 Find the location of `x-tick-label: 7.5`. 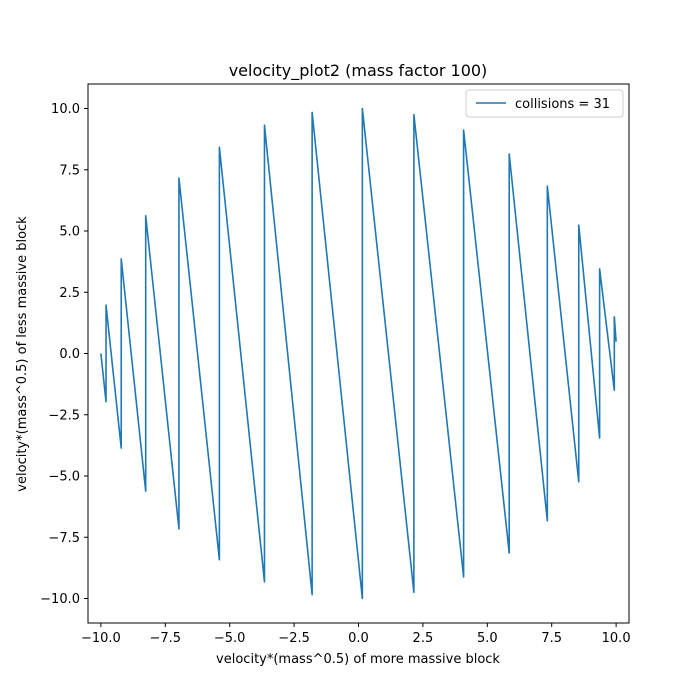

x-tick-label: 7.5 is located at coordinates (551, 638).